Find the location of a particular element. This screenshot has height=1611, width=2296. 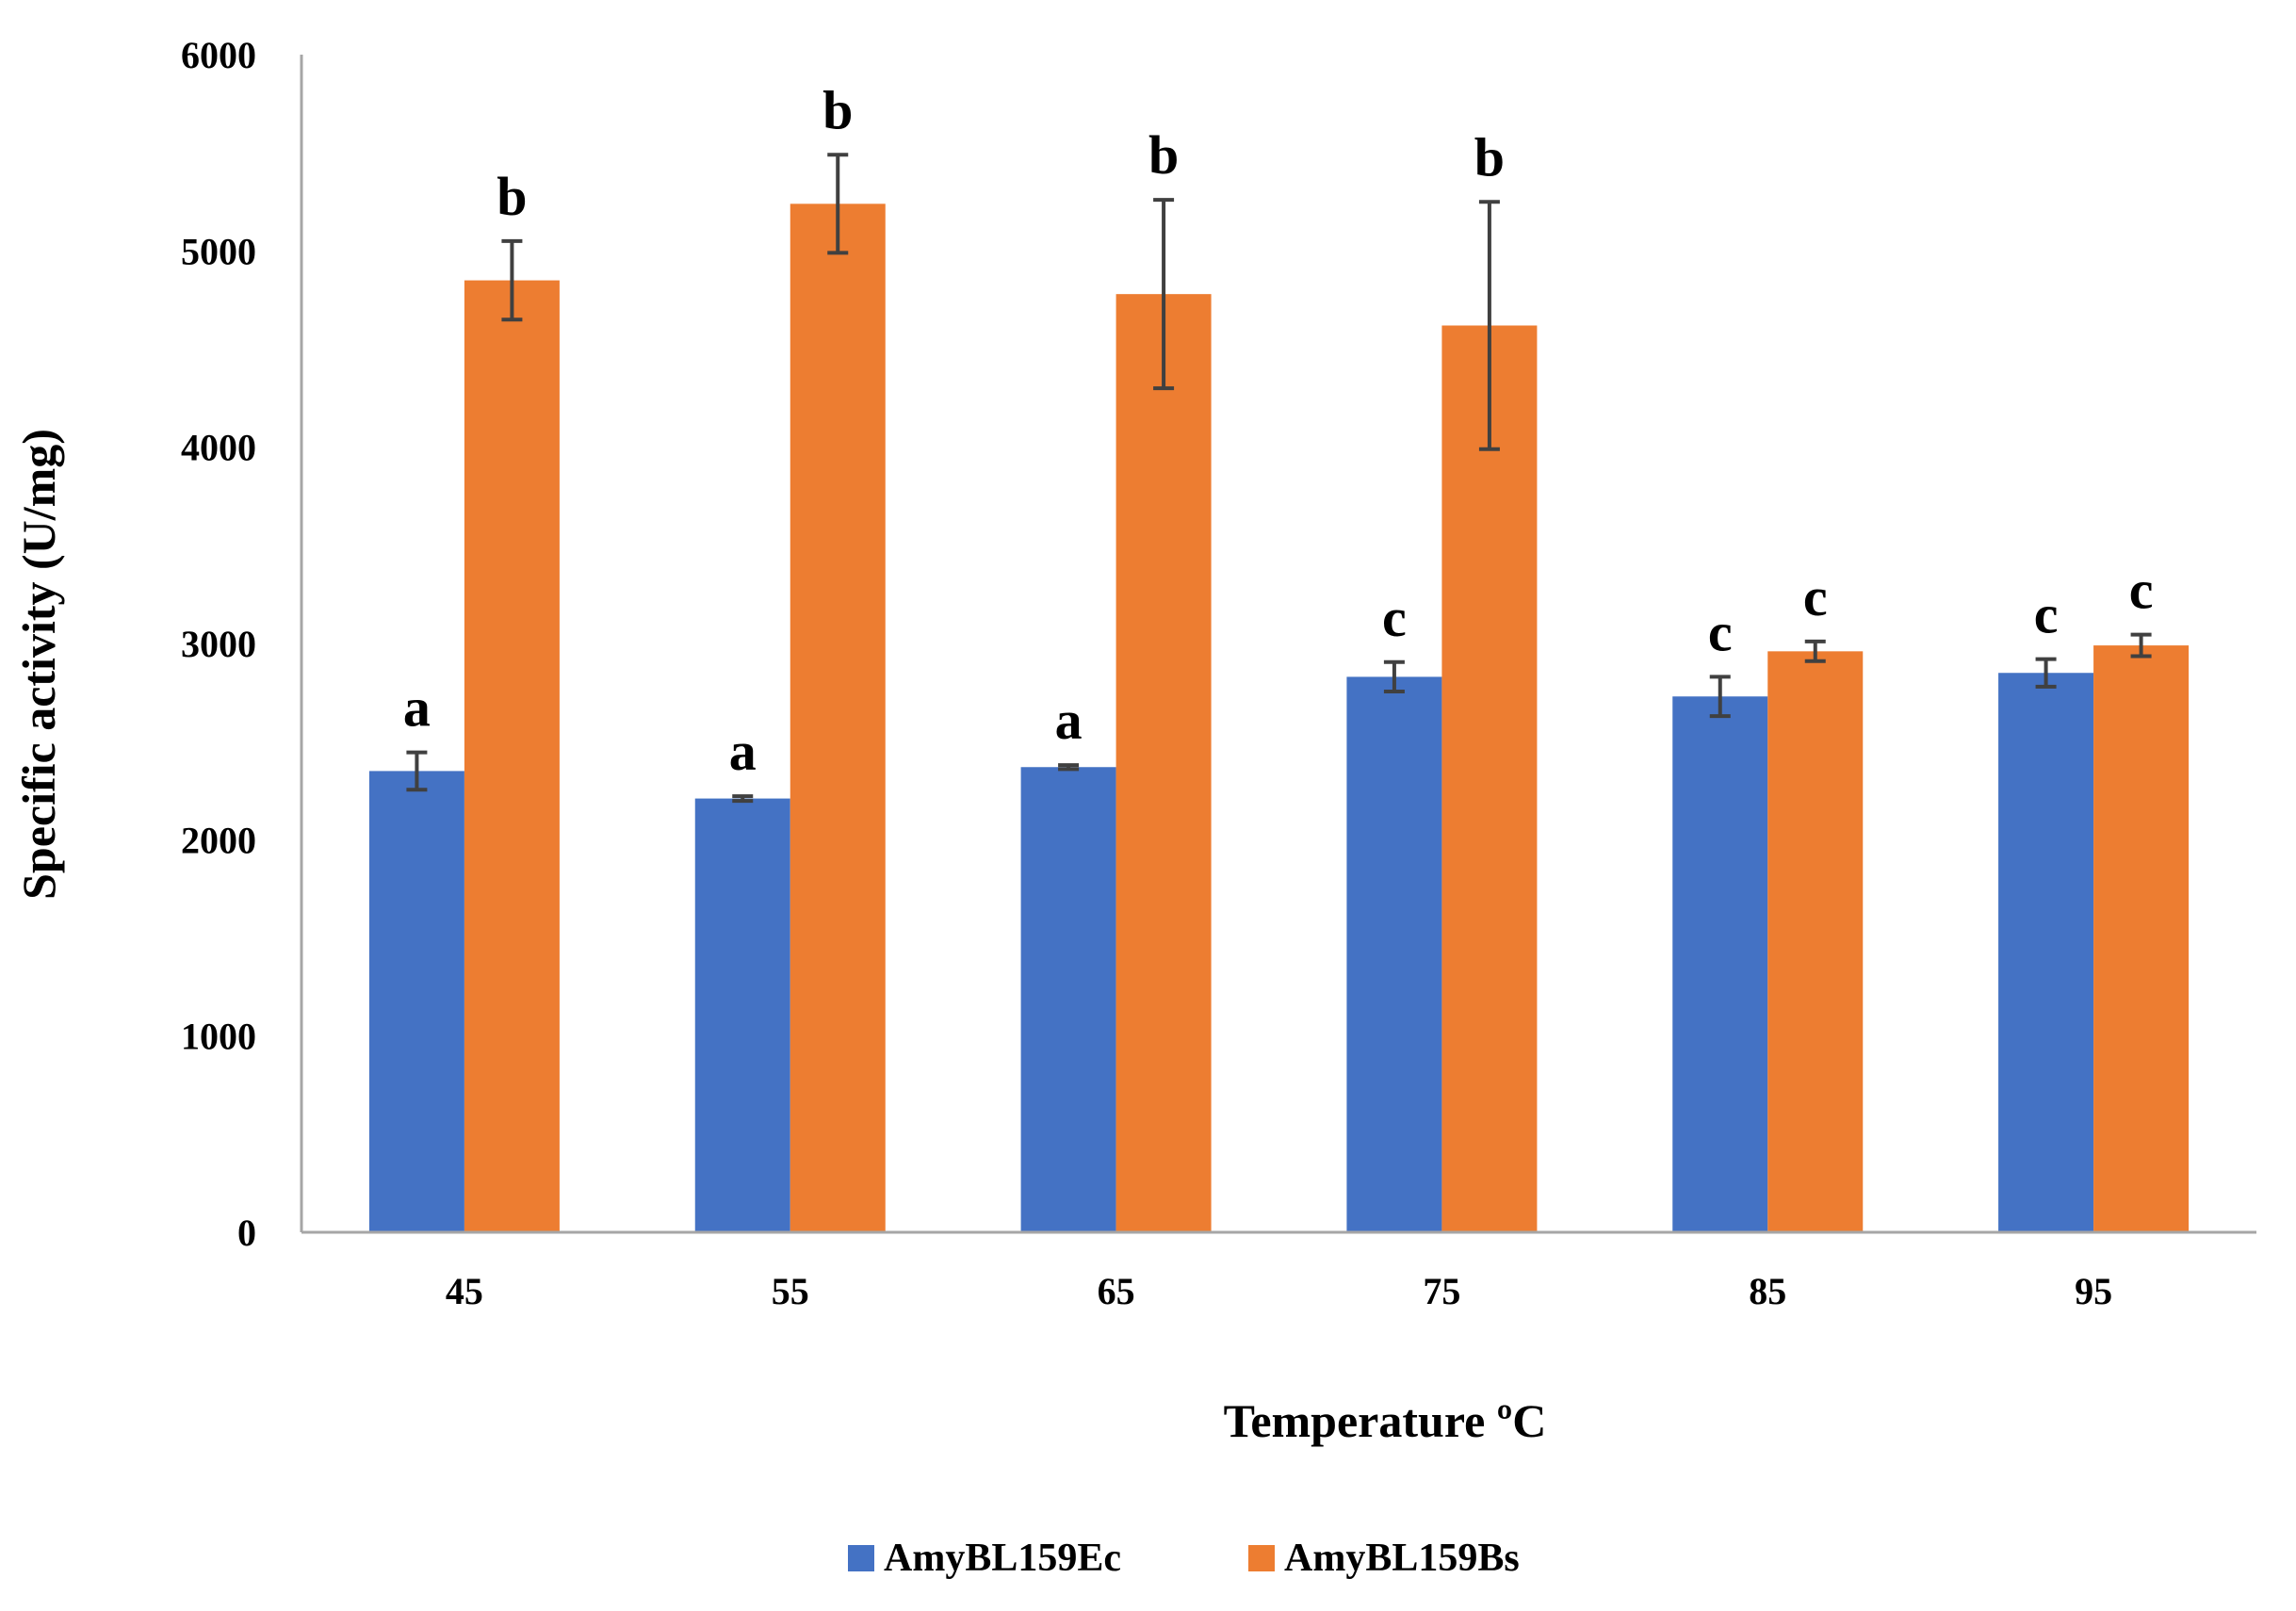

y-tick-label: 0 is located at coordinates (246, 1233).